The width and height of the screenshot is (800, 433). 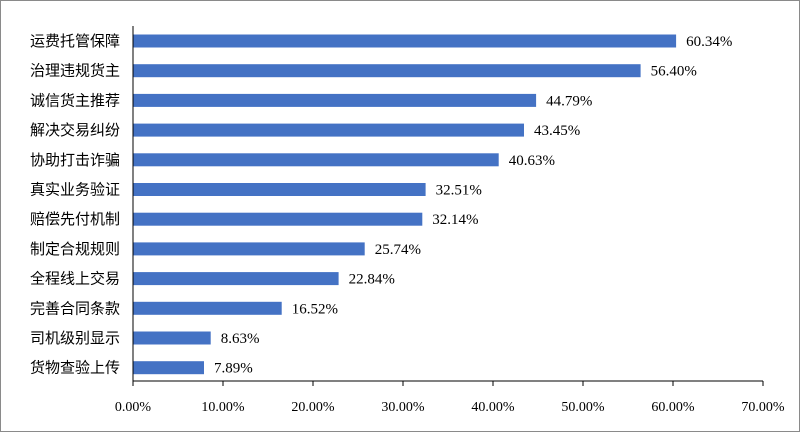 I want to click on data-label-12: 7.89%, so click(x=233, y=369).